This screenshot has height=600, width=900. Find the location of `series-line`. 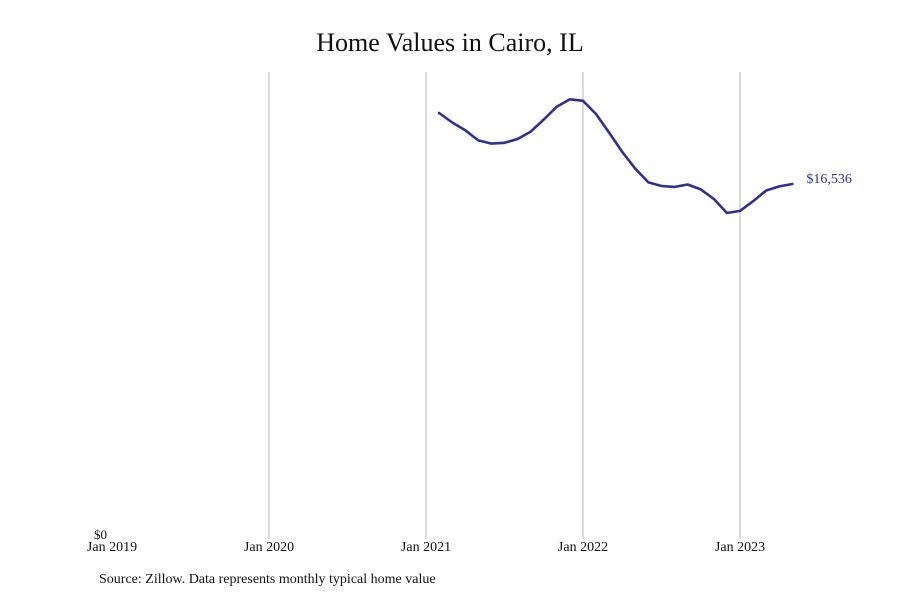

series-line is located at coordinates (615, 156).